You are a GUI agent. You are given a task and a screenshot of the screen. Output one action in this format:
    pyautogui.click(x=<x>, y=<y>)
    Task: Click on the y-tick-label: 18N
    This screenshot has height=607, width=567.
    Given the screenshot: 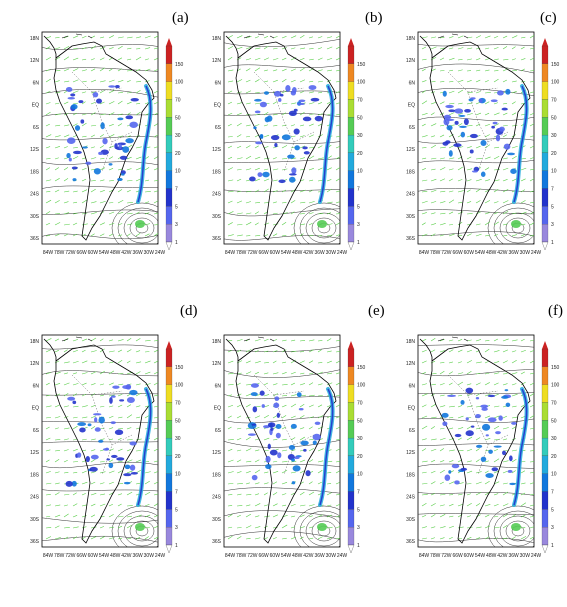 What is the action you would take?
    pyautogui.click(x=35, y=39)
    